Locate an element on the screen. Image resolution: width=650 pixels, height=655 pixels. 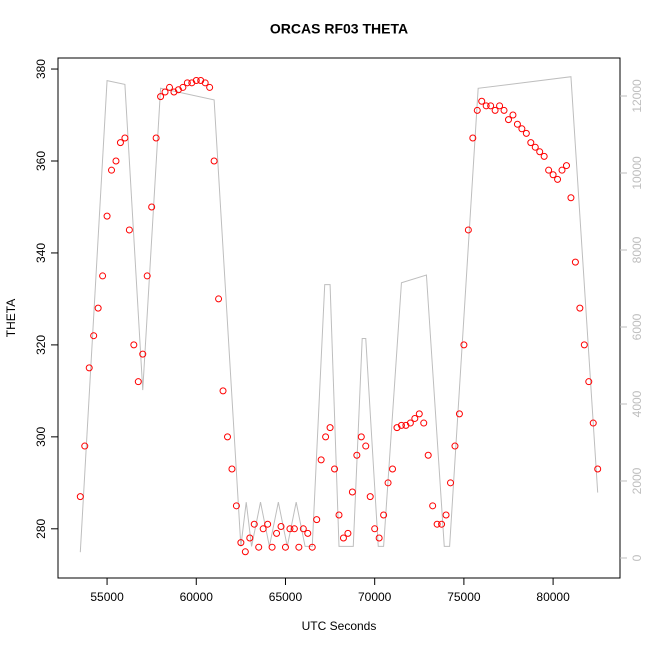
y-tick-label: 280 is located at coordinates (41, 528).